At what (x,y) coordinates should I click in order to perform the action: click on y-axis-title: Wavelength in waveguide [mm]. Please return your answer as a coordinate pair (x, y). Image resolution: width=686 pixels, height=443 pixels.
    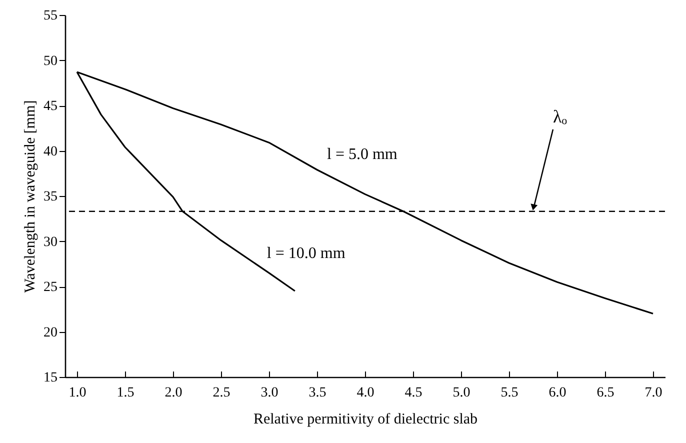
    Looking at the image, I should click on (30, 196).